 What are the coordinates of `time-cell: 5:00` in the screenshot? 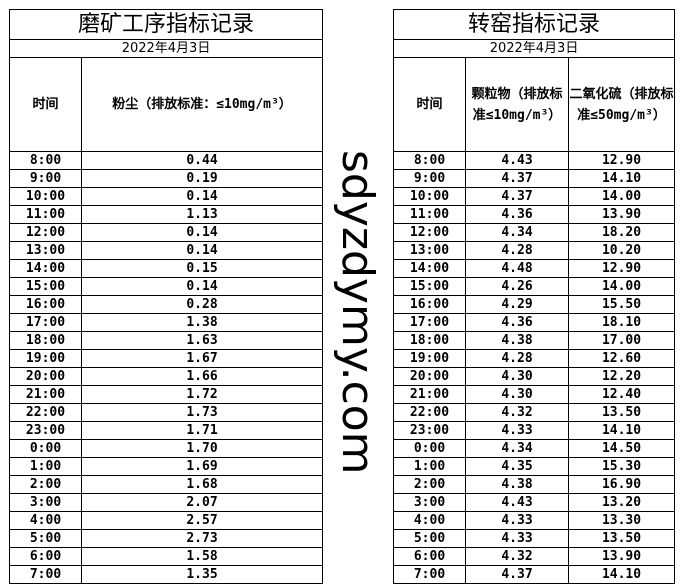 It's located at (45, 538).